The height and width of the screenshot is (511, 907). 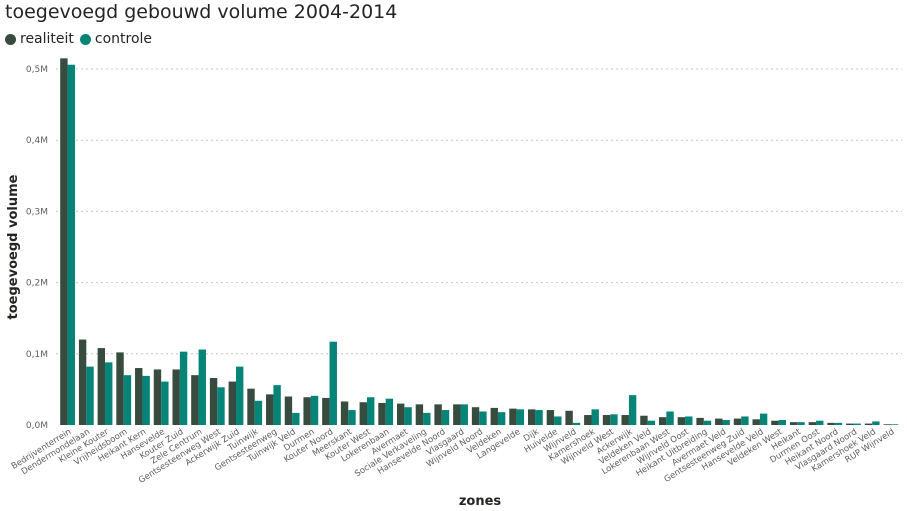 I want to click on legend-item-realiteit: realiteit, so click(x=39, y=39).